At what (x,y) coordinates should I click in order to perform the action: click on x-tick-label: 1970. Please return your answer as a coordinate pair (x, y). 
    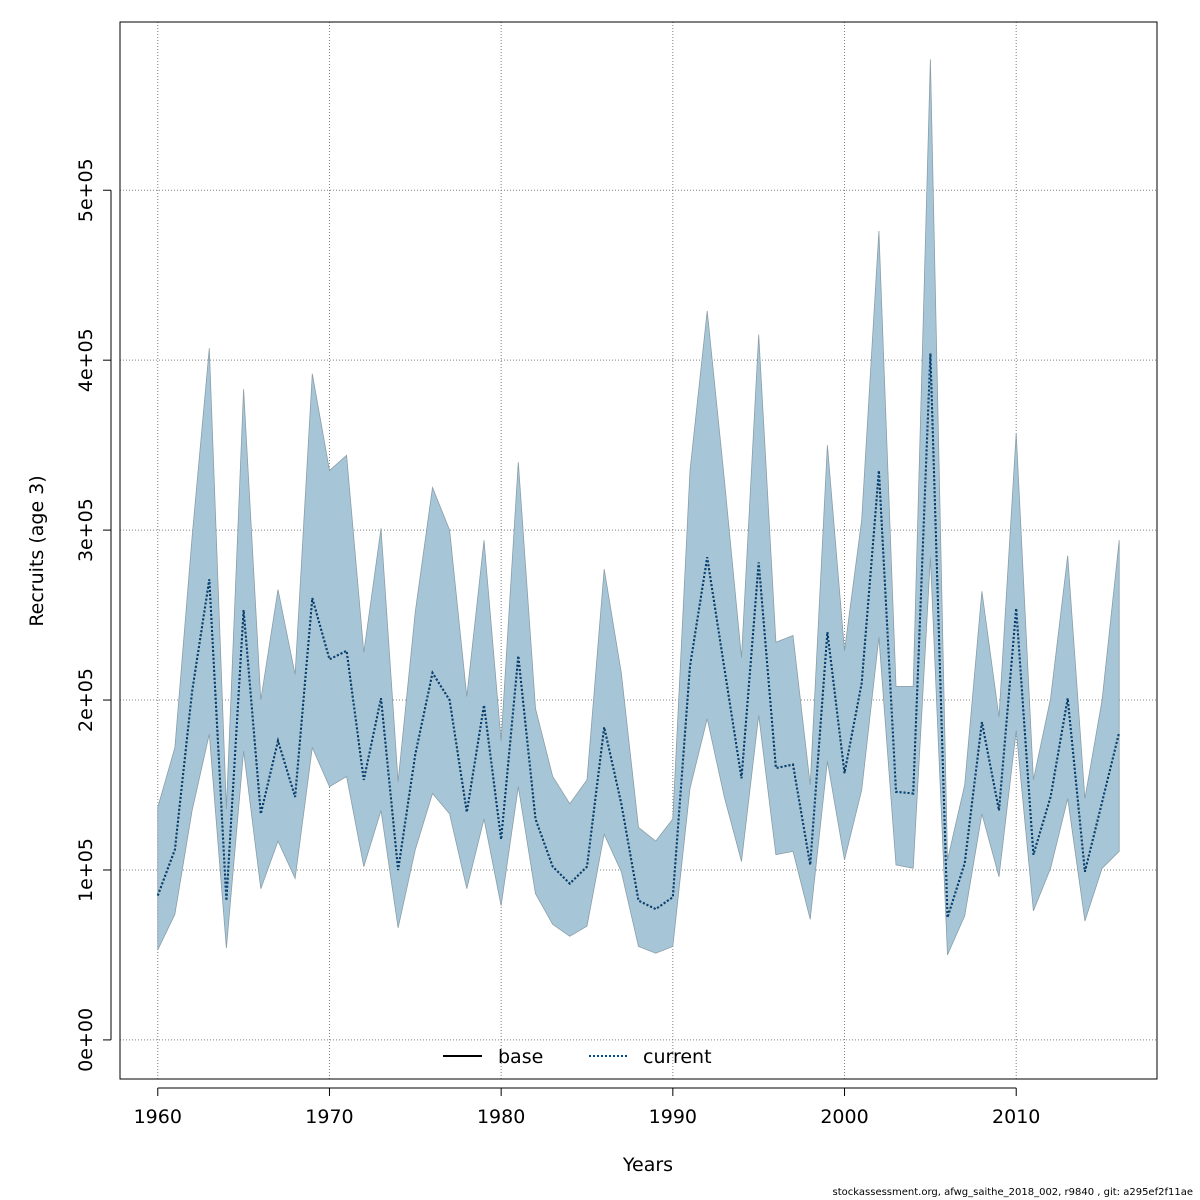
    Looking at the image, I should click on (329, 1117).